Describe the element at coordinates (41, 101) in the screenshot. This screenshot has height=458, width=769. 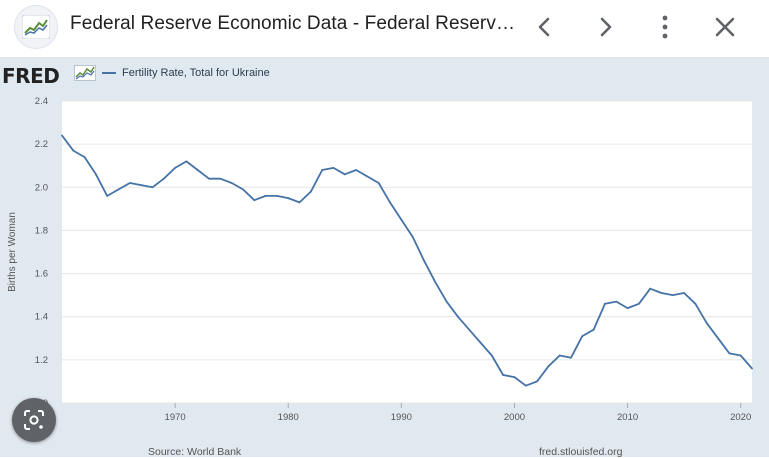
I see `y-tick-label: 2.4` at that location.